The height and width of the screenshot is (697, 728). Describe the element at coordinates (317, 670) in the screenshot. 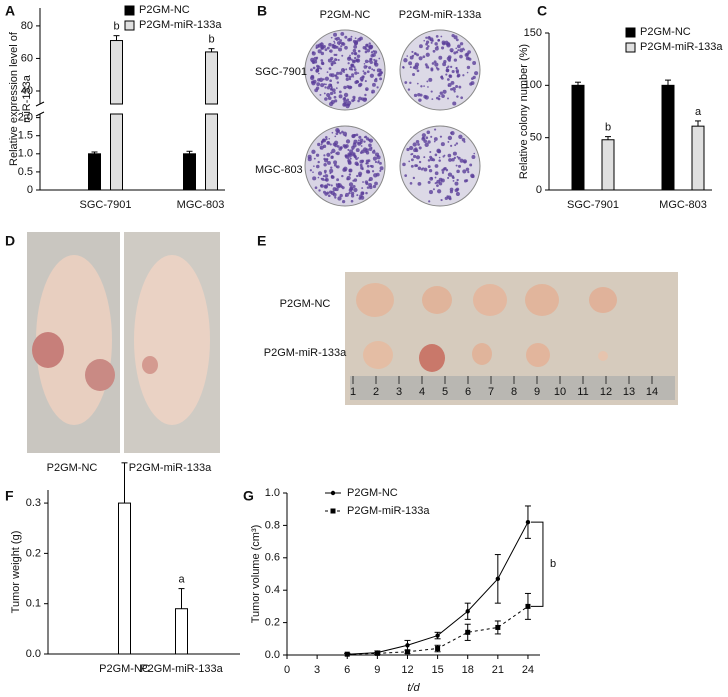

I see `x-tick-label: 3` at that location.